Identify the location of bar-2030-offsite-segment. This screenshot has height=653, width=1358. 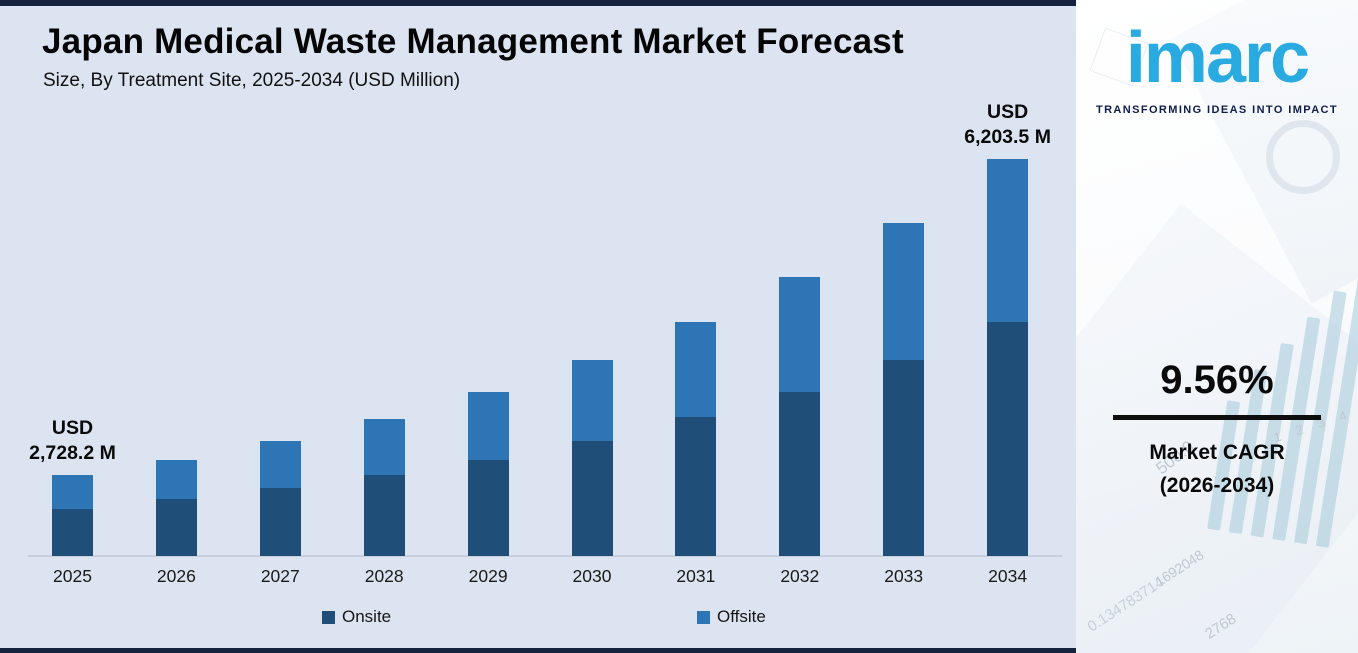
(592, 400).